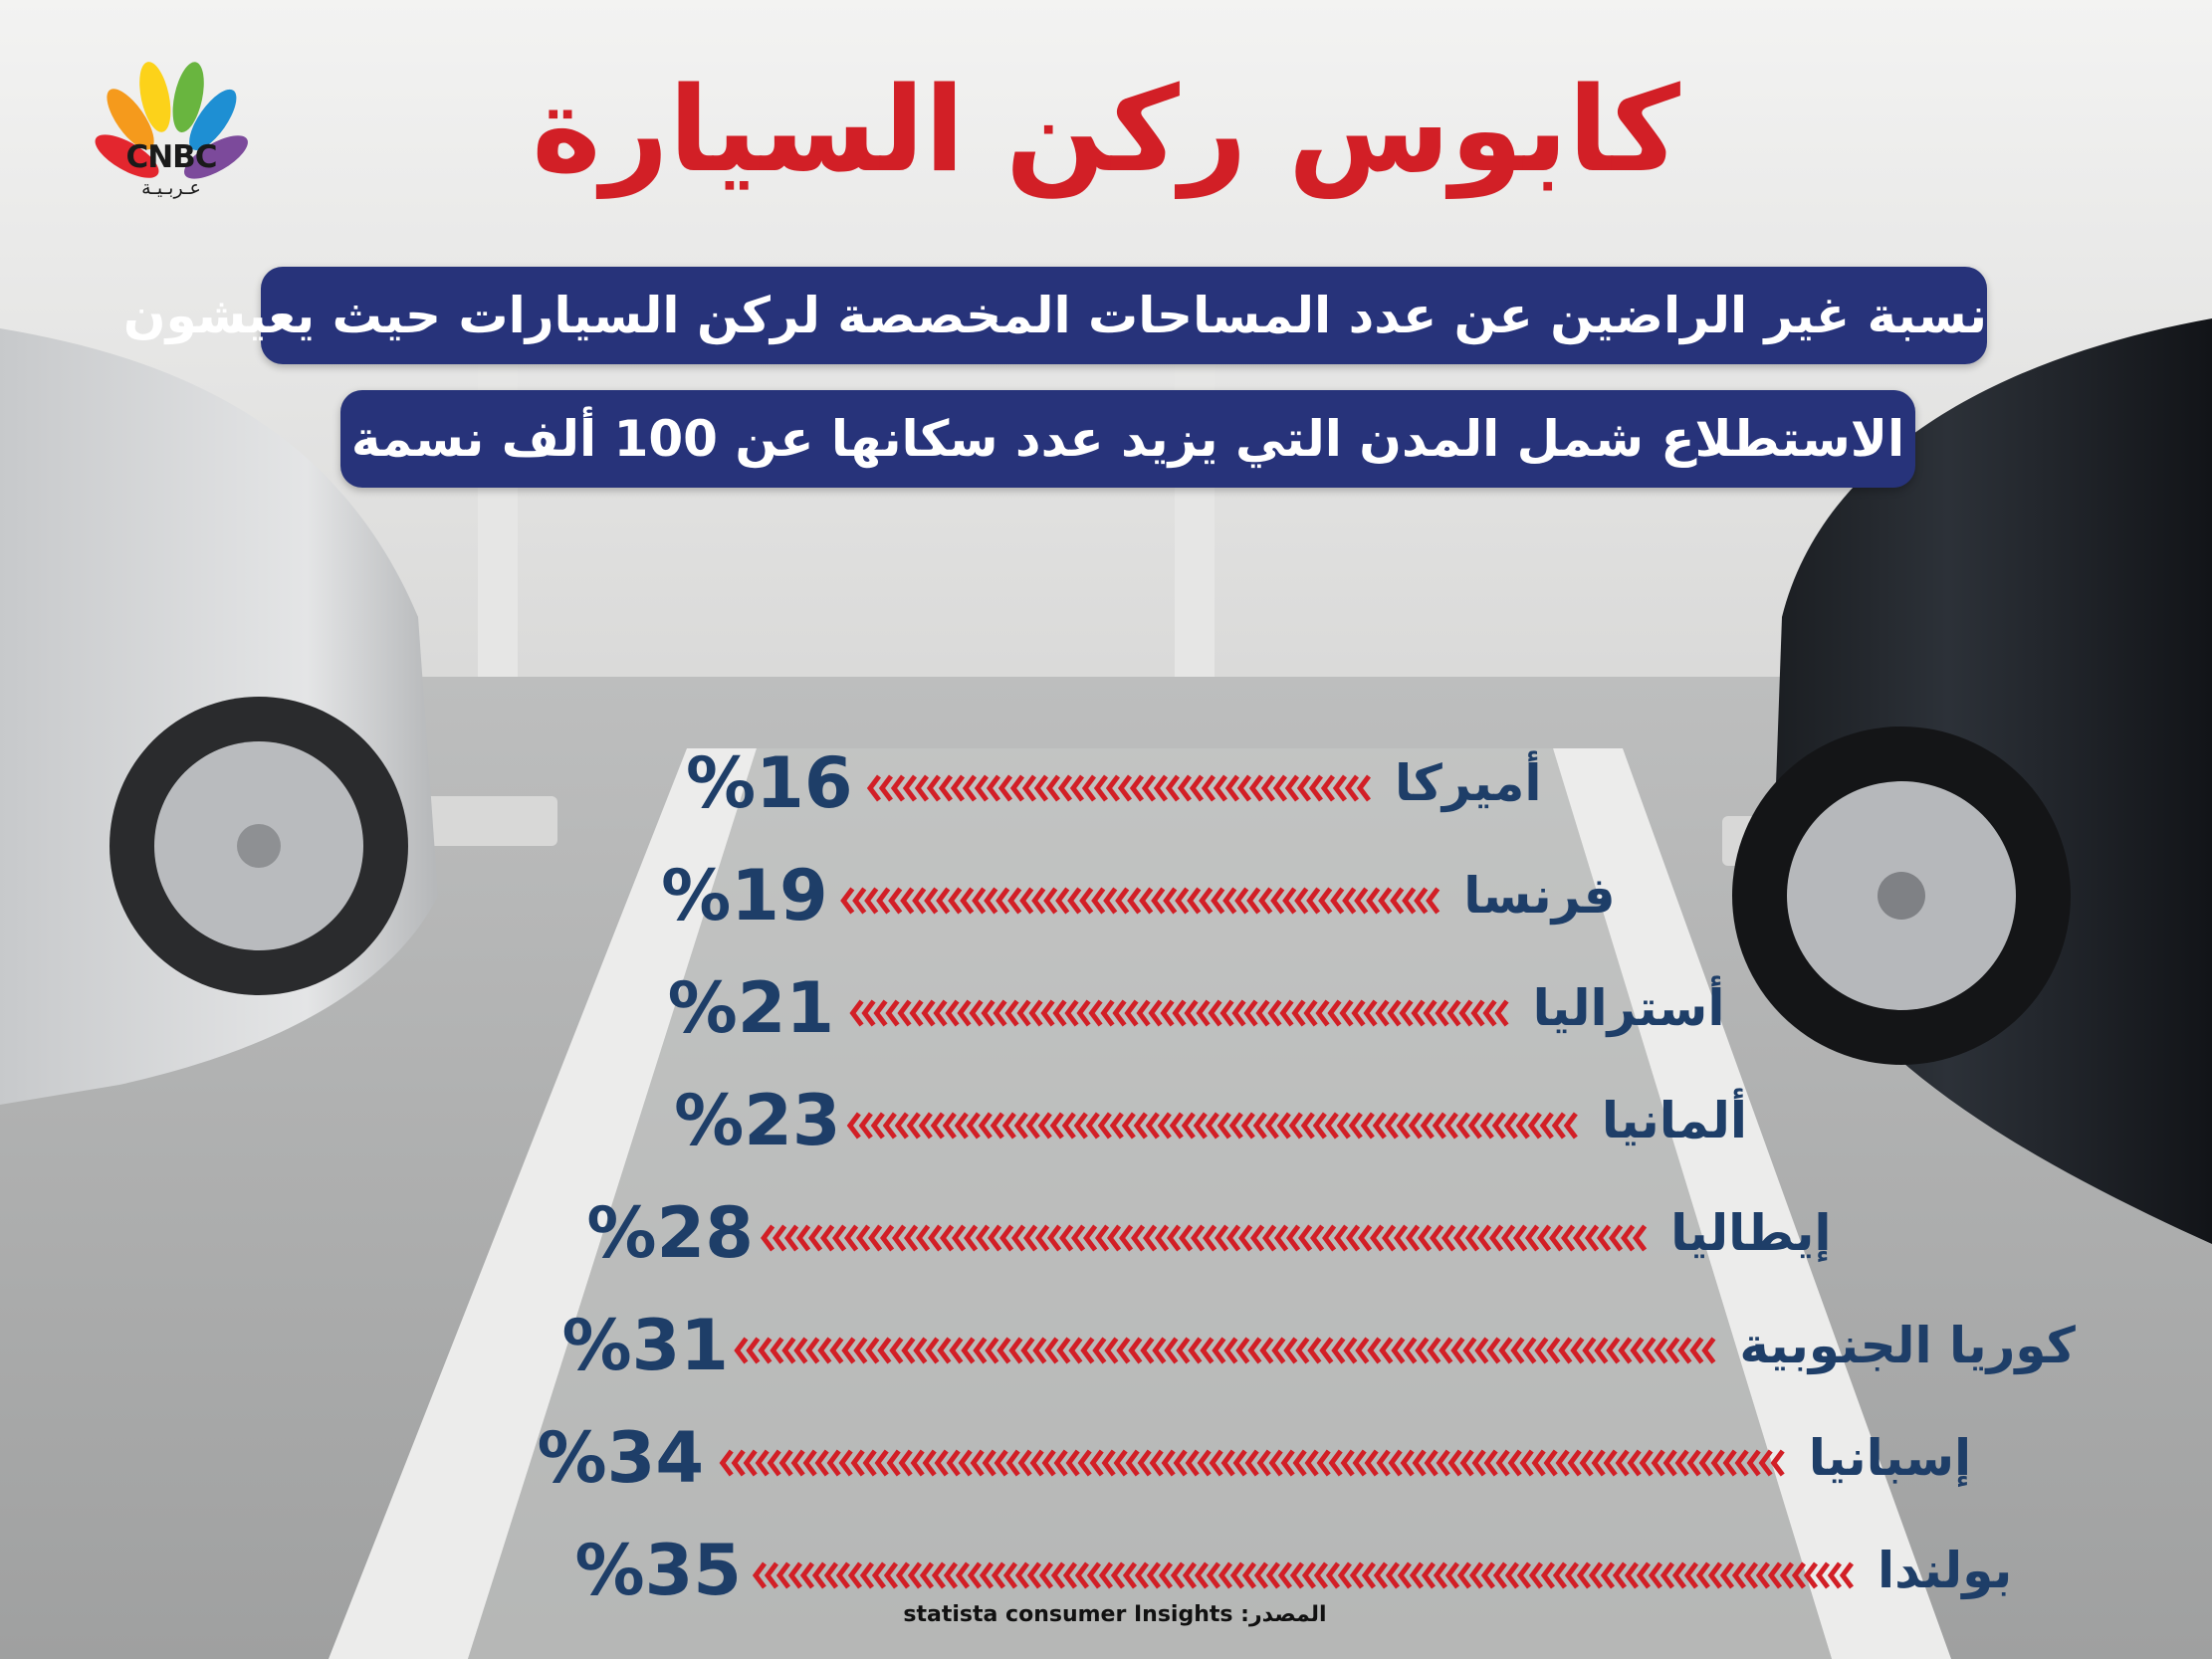 Image resolution: width=2212 pixels, height=1659 pixels. I want to click on value-label: %34, so click(621, 1458).